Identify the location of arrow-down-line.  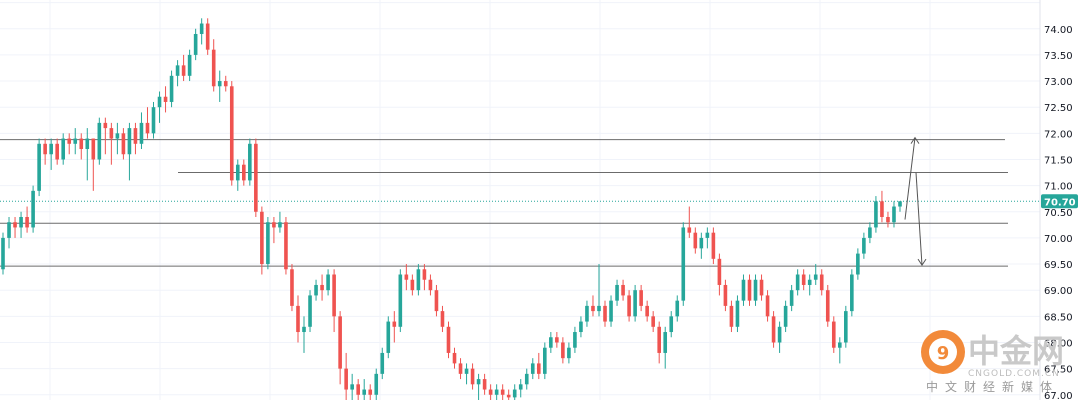
(919, 219).